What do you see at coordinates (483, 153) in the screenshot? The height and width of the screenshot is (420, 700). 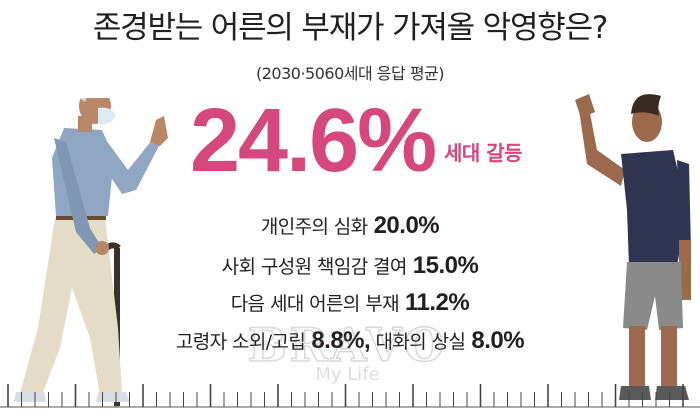 I see `hero-label: 세대 갈등` at bounding box center [483, 153].